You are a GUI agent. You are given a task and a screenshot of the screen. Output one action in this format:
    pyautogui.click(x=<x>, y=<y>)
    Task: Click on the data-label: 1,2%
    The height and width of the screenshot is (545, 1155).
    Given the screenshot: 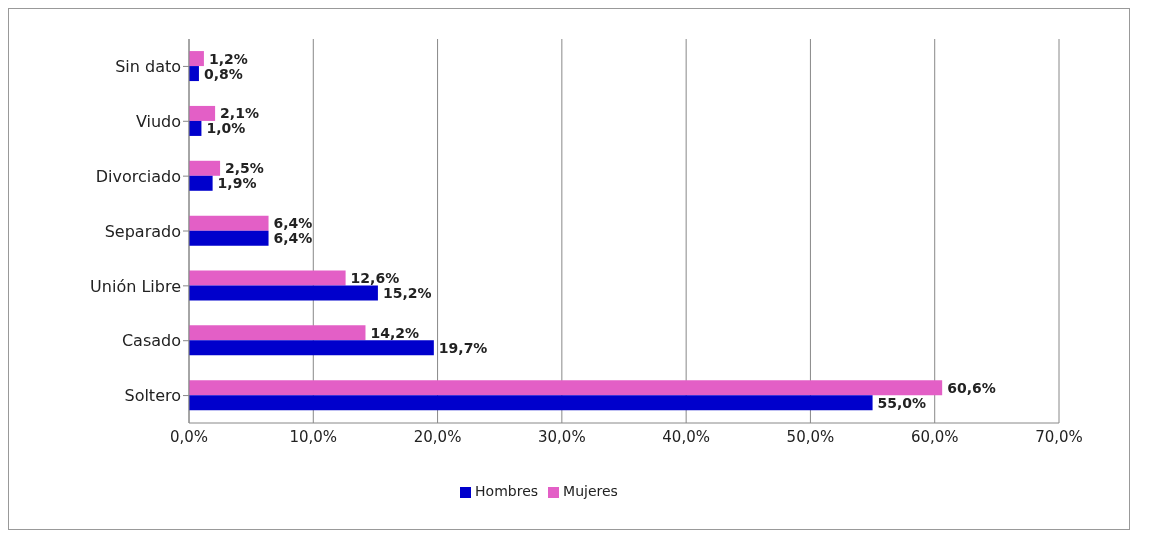 What is the action you would take?
    pyautogui.click(x=228, y=58)
    